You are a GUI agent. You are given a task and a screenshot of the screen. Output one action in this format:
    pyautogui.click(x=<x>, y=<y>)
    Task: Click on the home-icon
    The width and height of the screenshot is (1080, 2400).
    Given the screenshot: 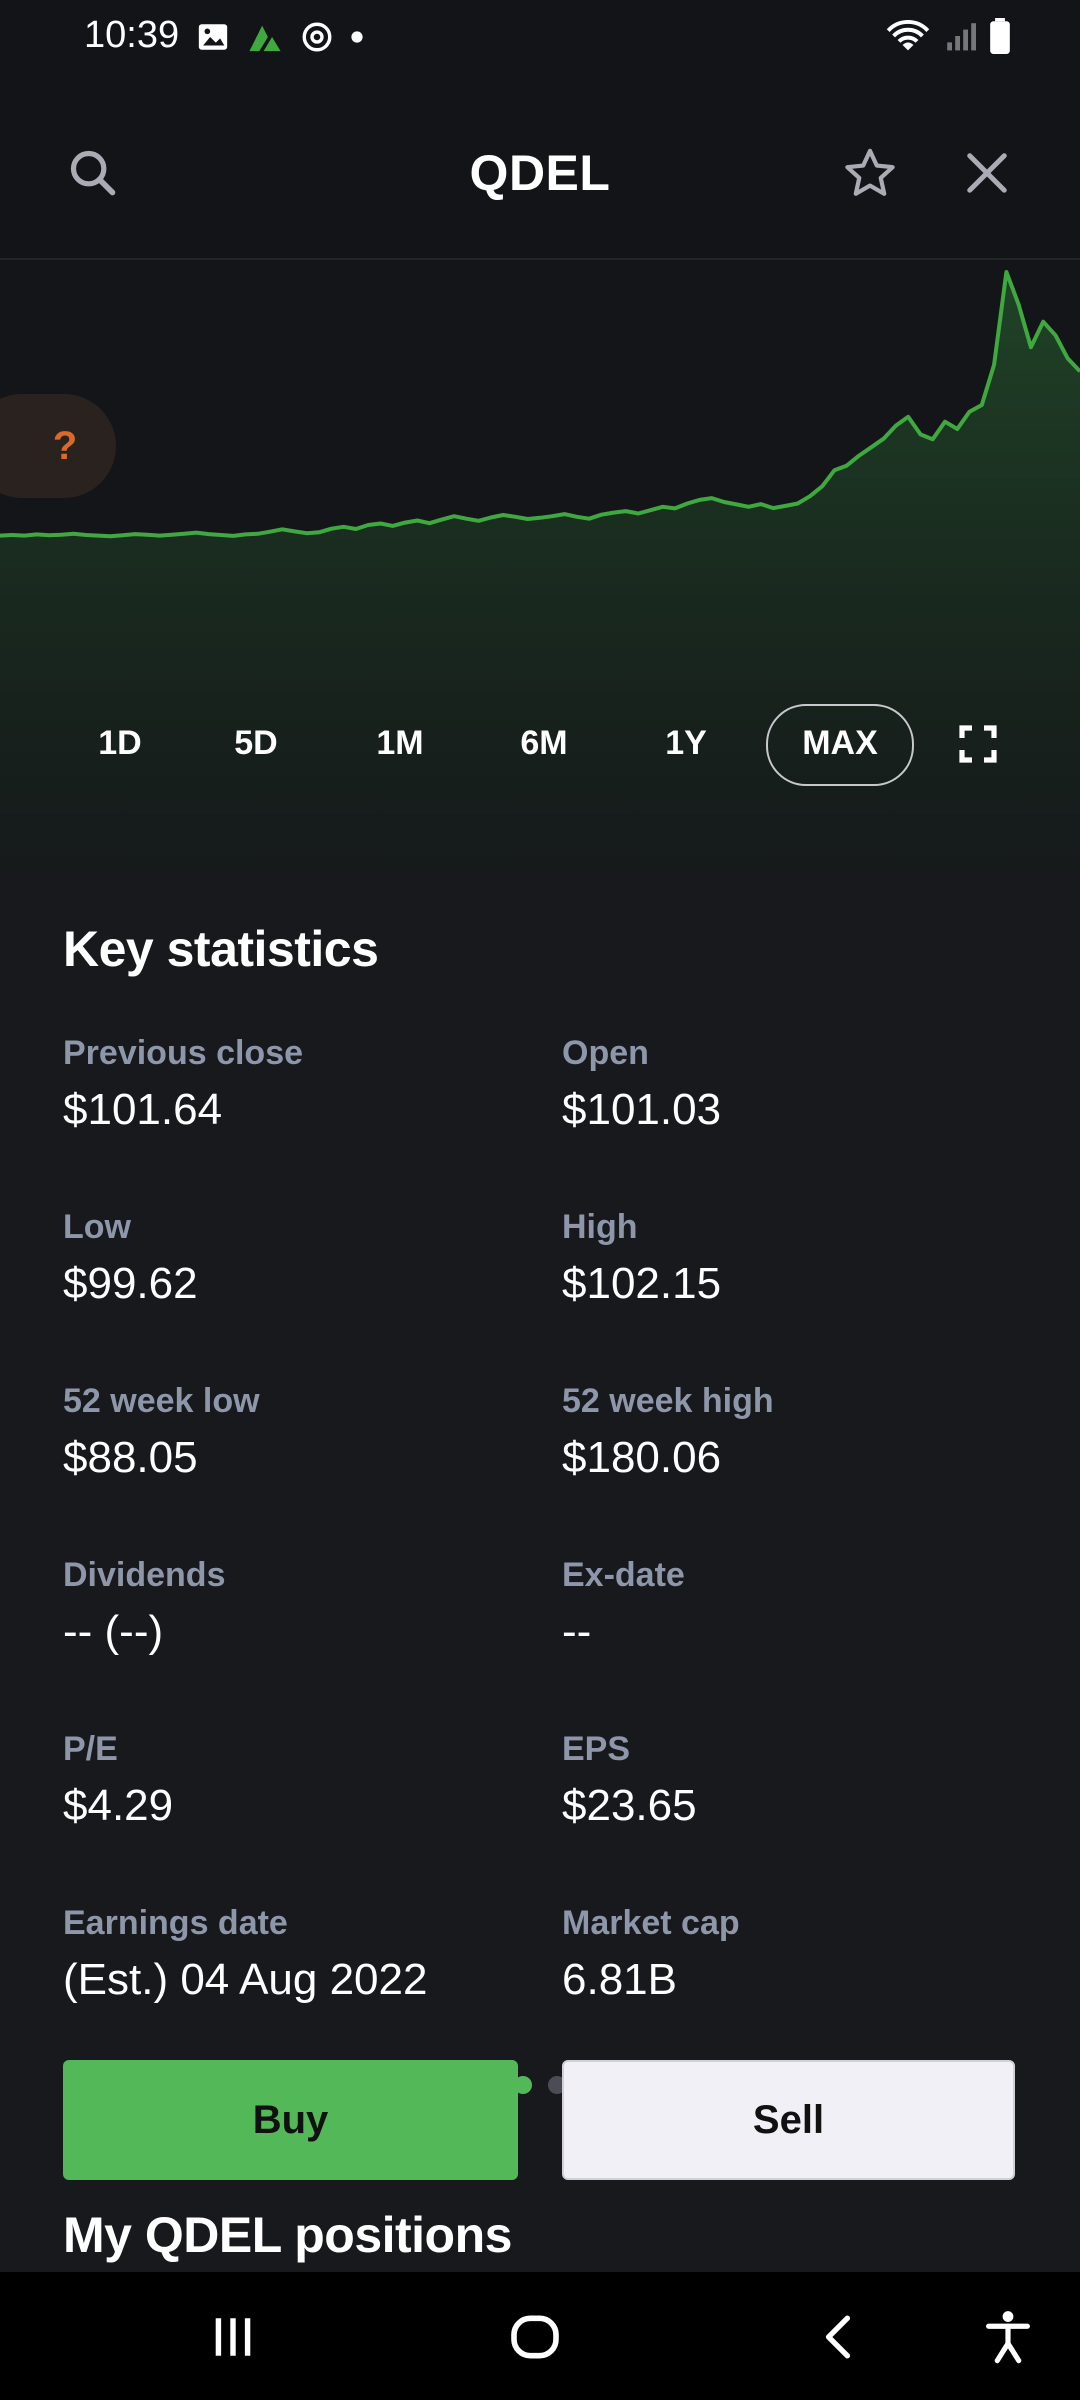 What is the action you would take?
    pyautogui.click(x=535, y=2337)
    